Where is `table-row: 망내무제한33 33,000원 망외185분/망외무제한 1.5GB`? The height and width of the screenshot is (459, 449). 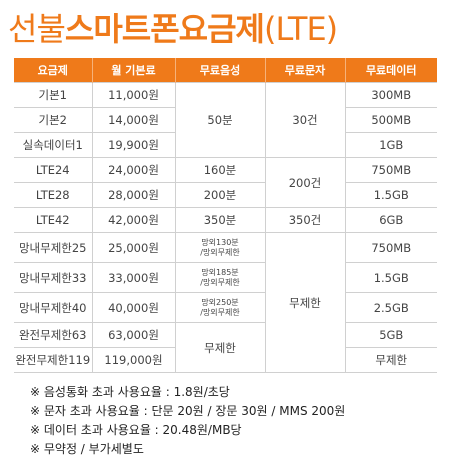 table-row: 망내무제한33 33,000원 망외185분/망외무제한 1.5GB is located at coordinates (225, 277).